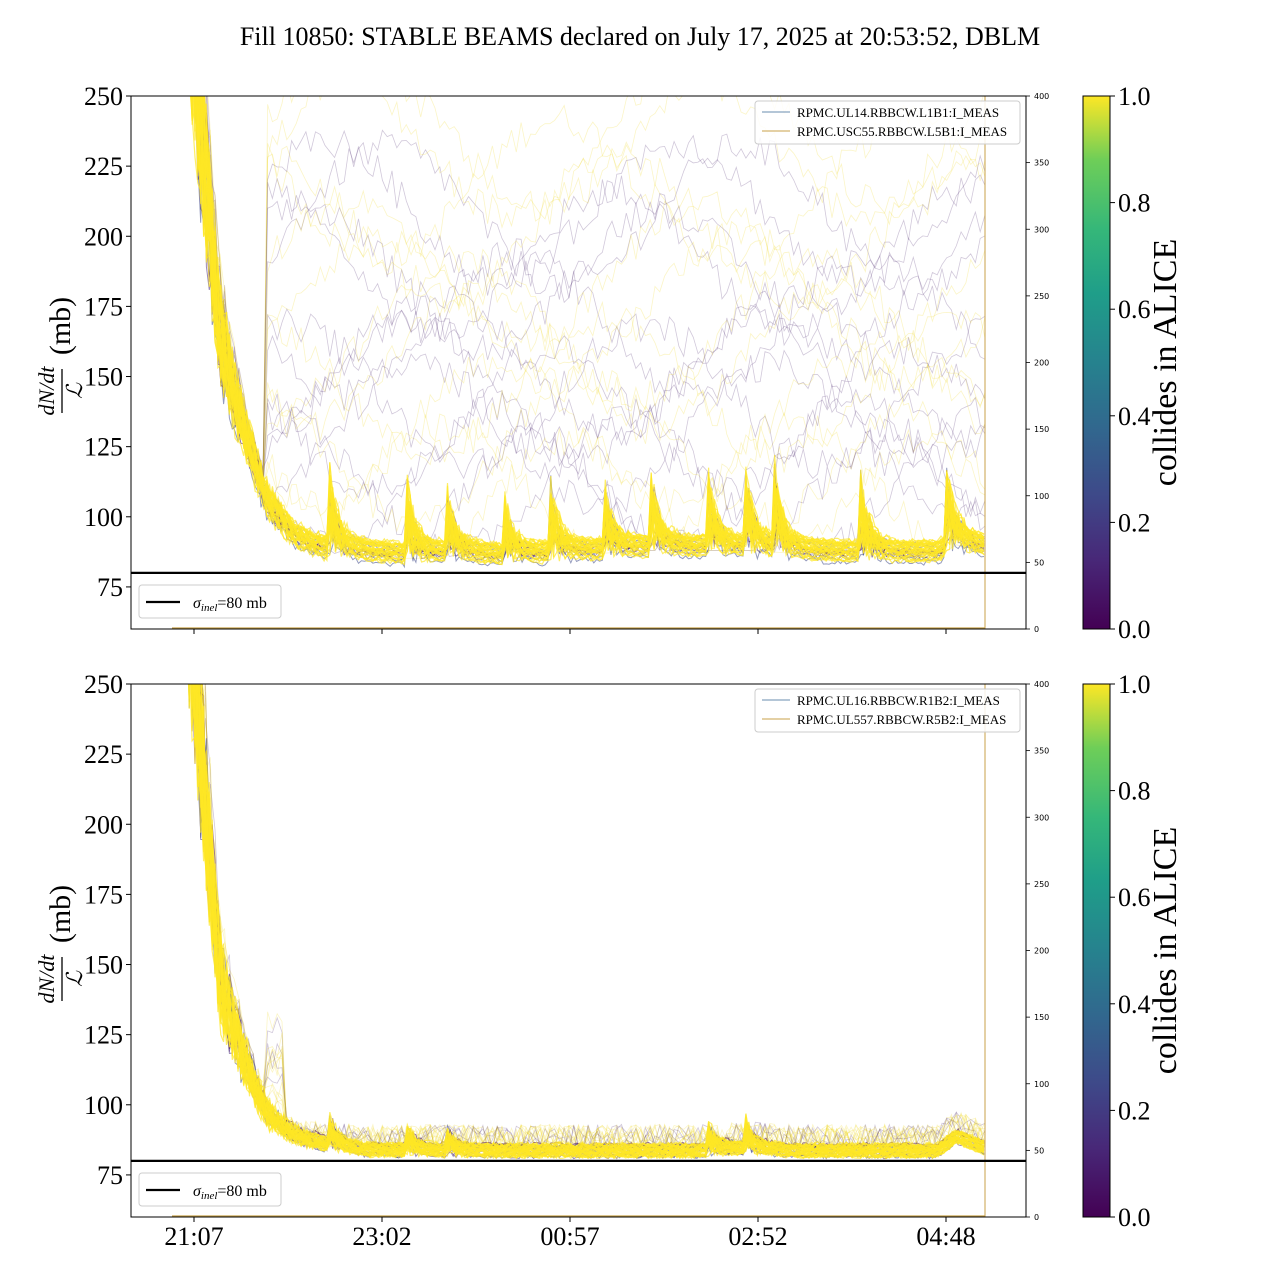  Describe the element at coordinates (901, 719) in the screenshot. I see `legend-label-2: RPMC.UL557.RBBCW.R5B2:I_MEAS` at that location.